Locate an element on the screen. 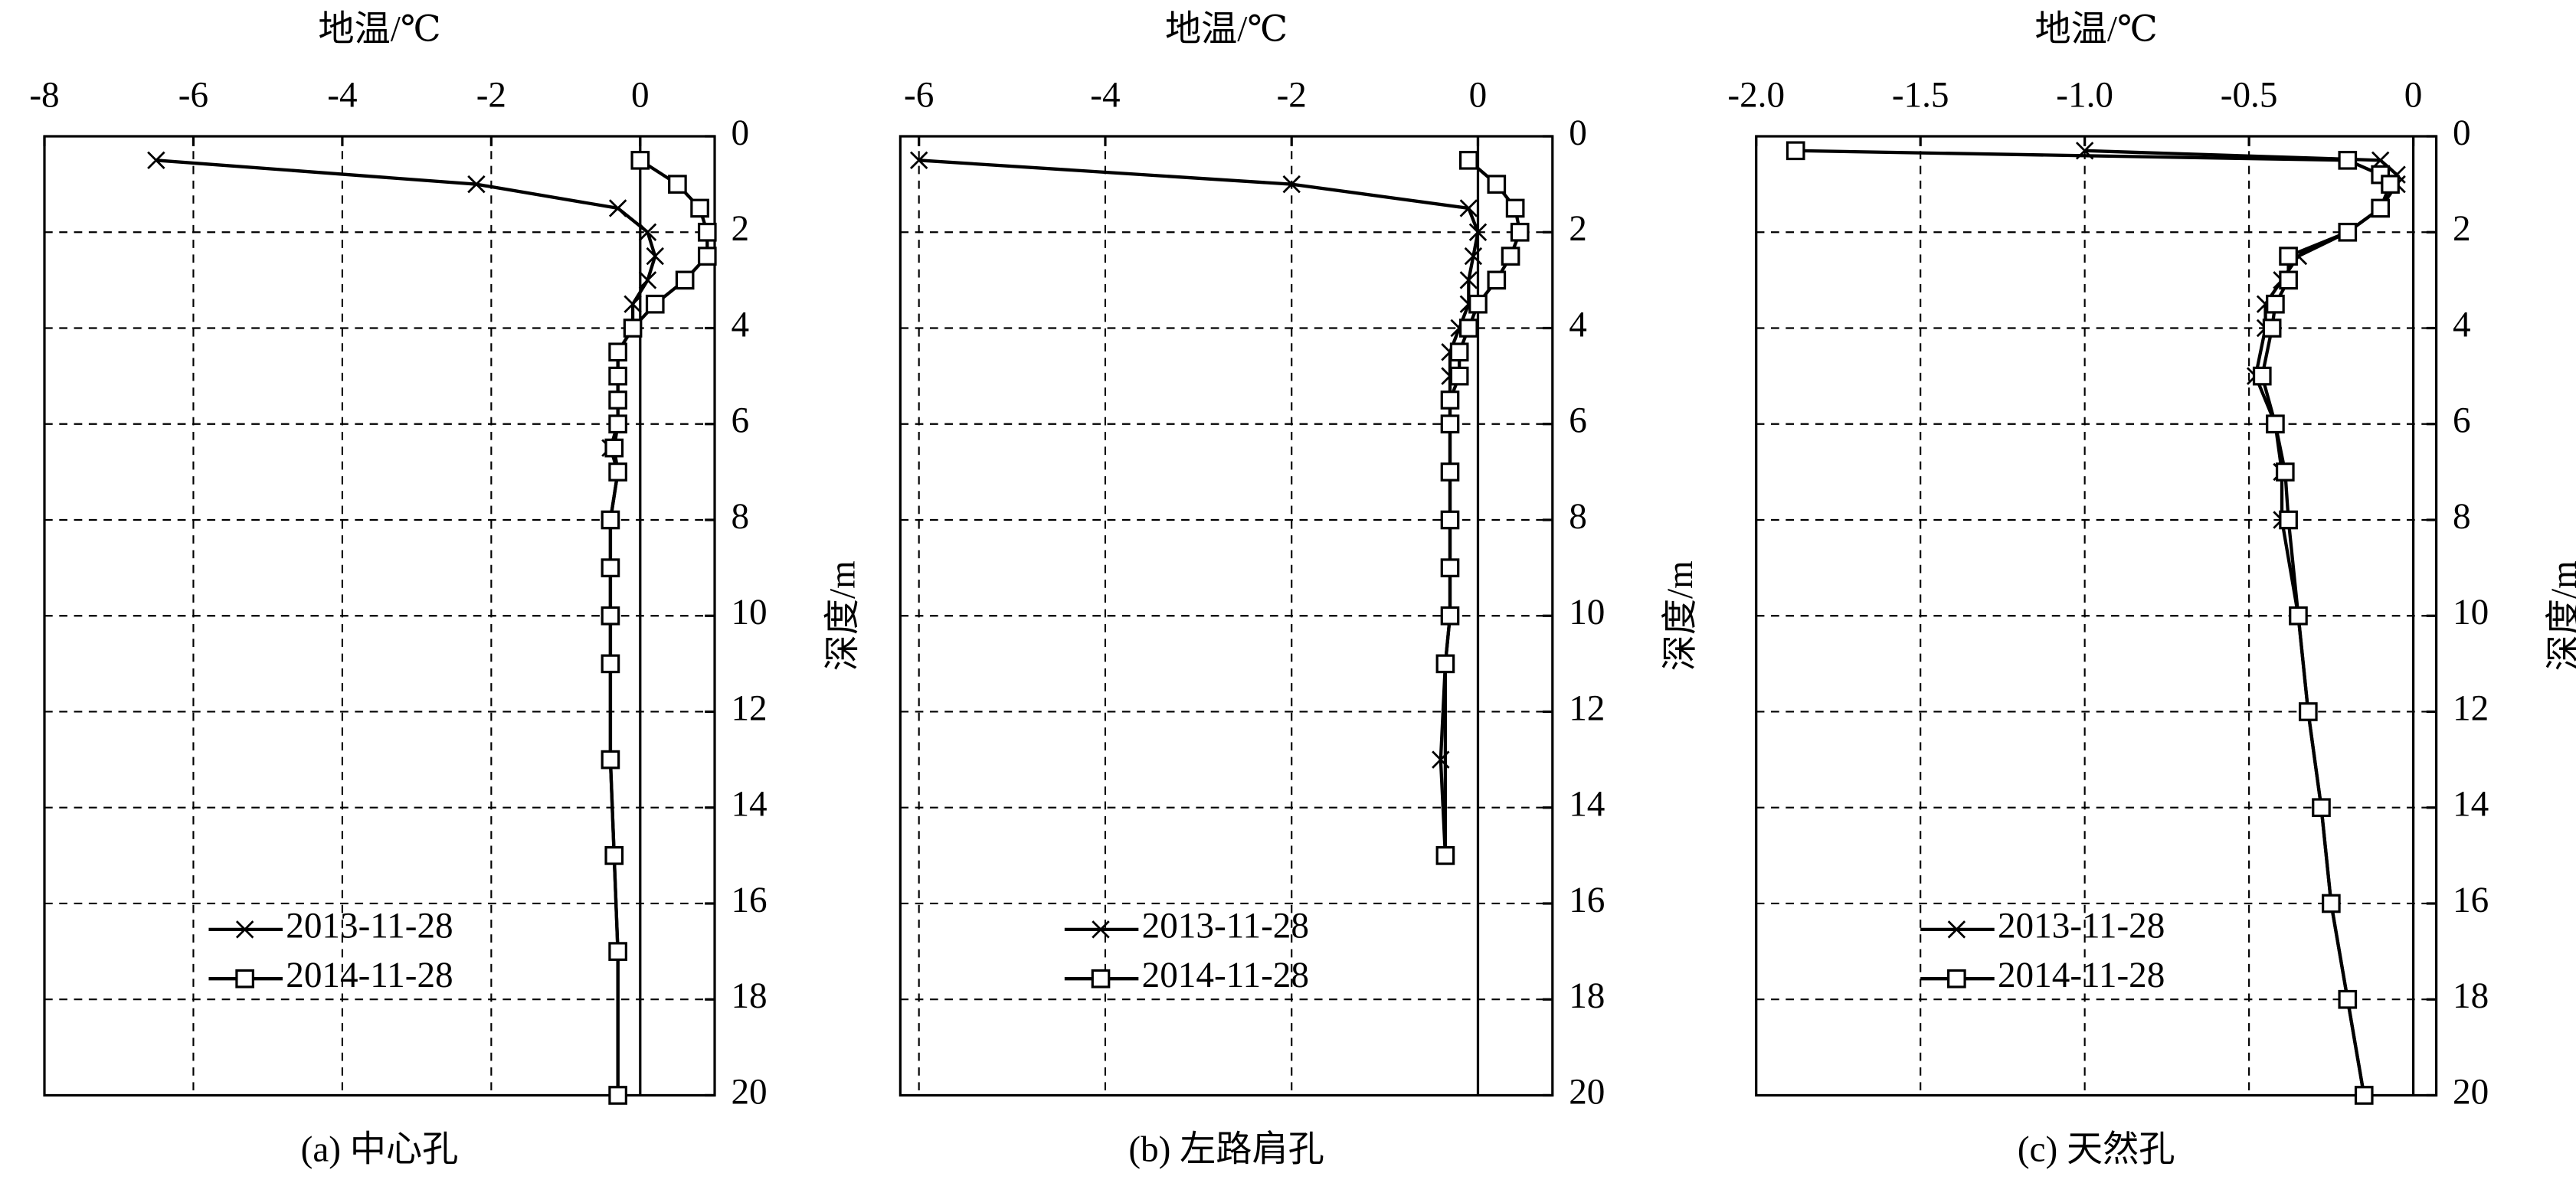 Image resolution: width=2576 pixels, height=1183 pixels. caption: (b) 左路肩孔 is located at coordinates (1226, 1149).